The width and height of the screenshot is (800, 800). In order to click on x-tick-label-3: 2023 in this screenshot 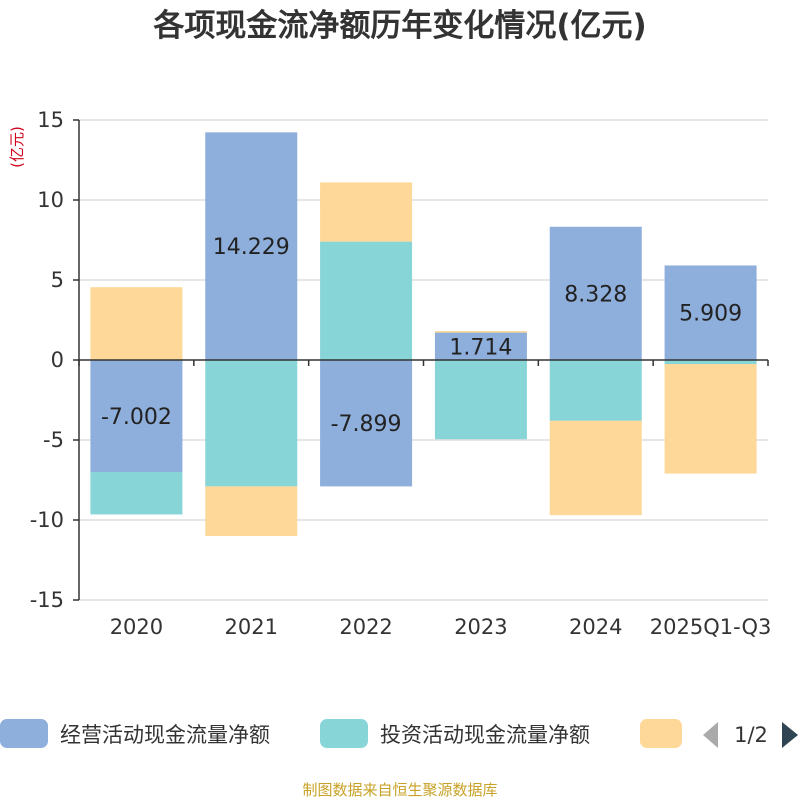, I will do `click(480, 627)`.